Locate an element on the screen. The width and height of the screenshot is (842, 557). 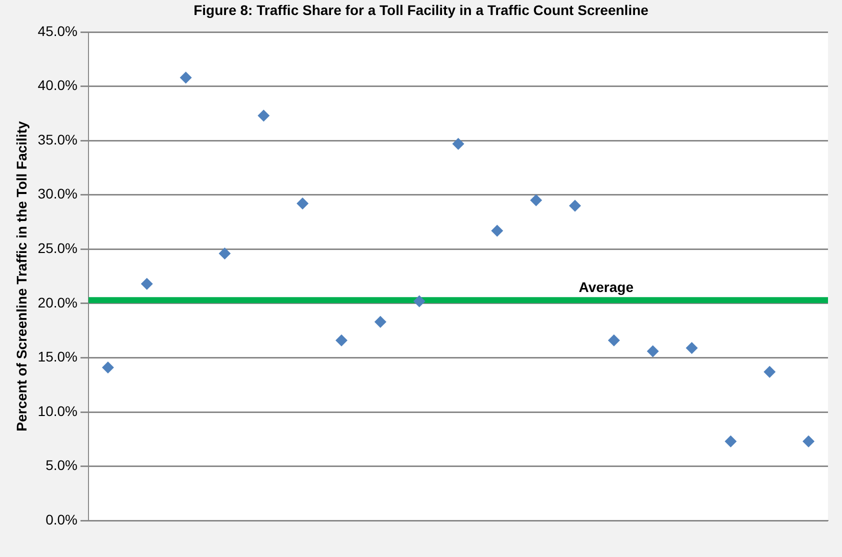
y-tick-label: 0.0% is located at coordinates (62, 519).